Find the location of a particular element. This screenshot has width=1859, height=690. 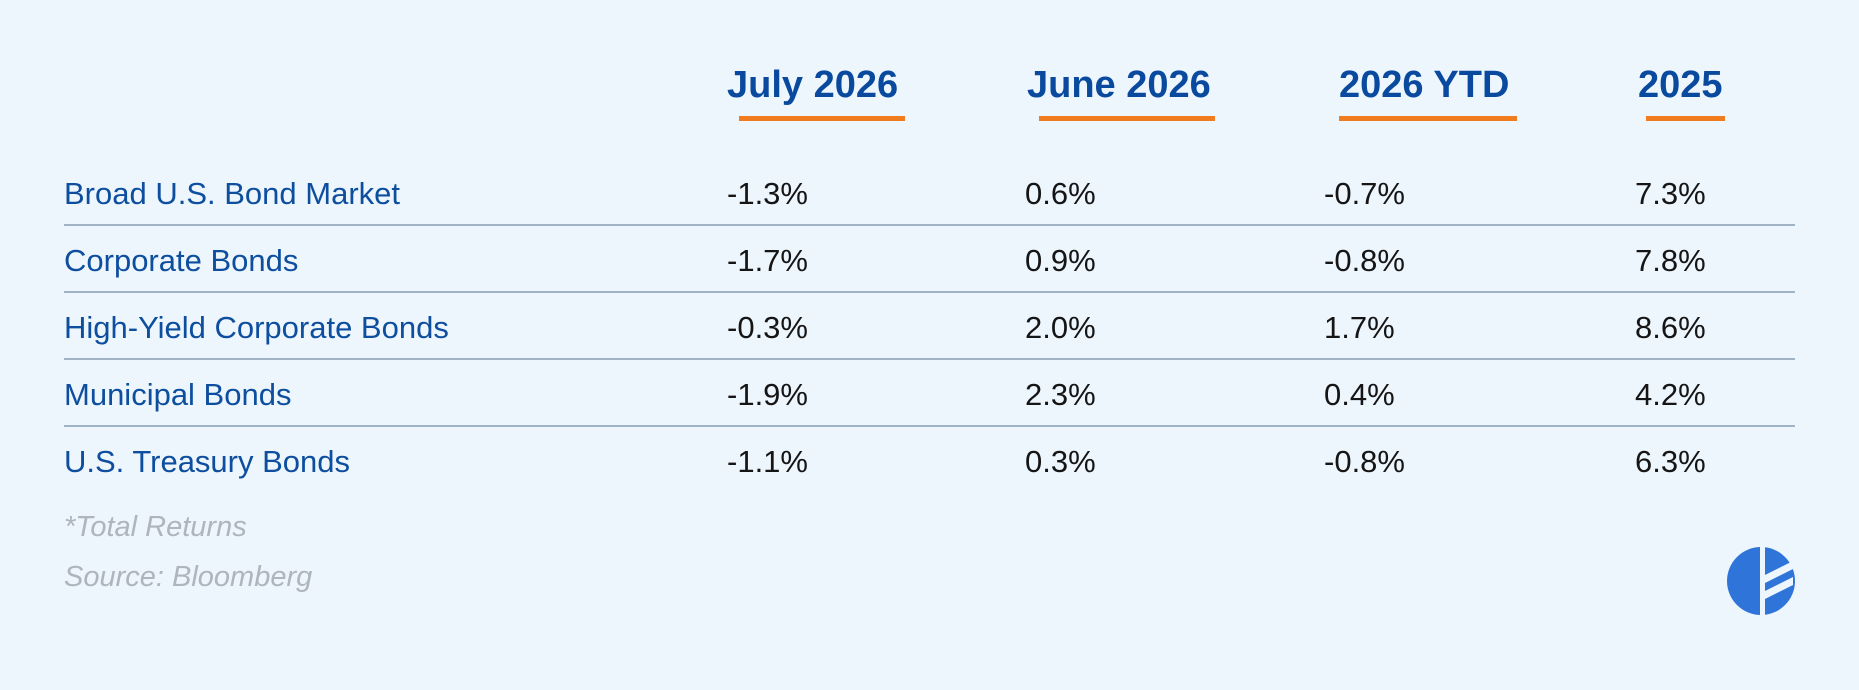

cell-treasury-2026-ytd: -0.8% is located at coordinates (1364, 461).